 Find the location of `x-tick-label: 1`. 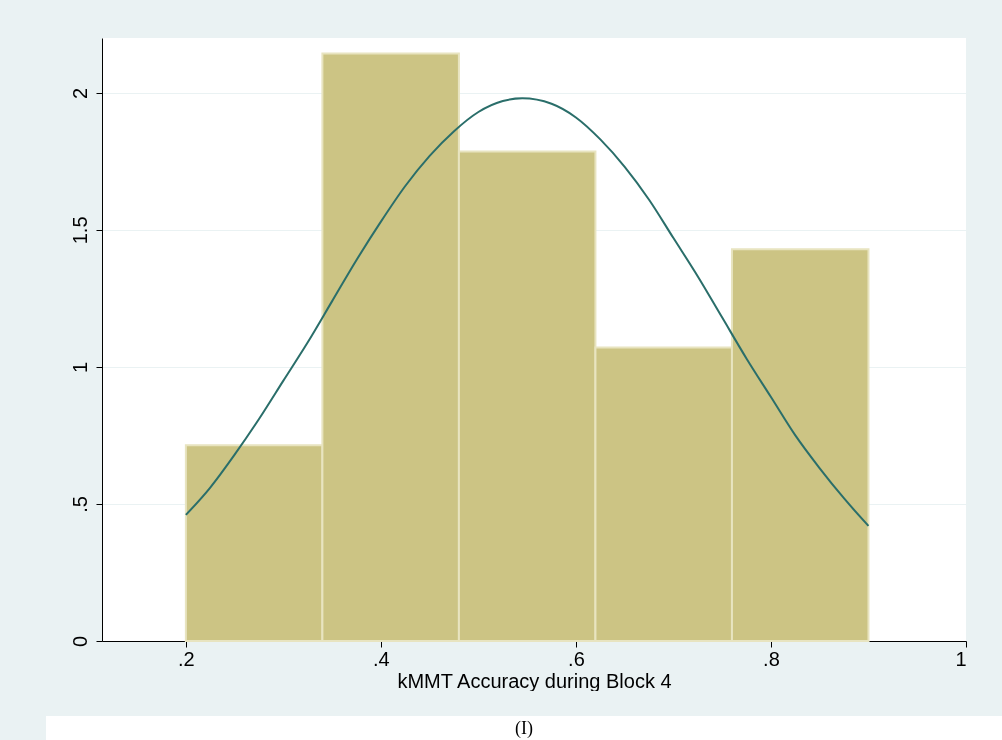

x-tick-label: 1 is located at coordinates (961, 658).